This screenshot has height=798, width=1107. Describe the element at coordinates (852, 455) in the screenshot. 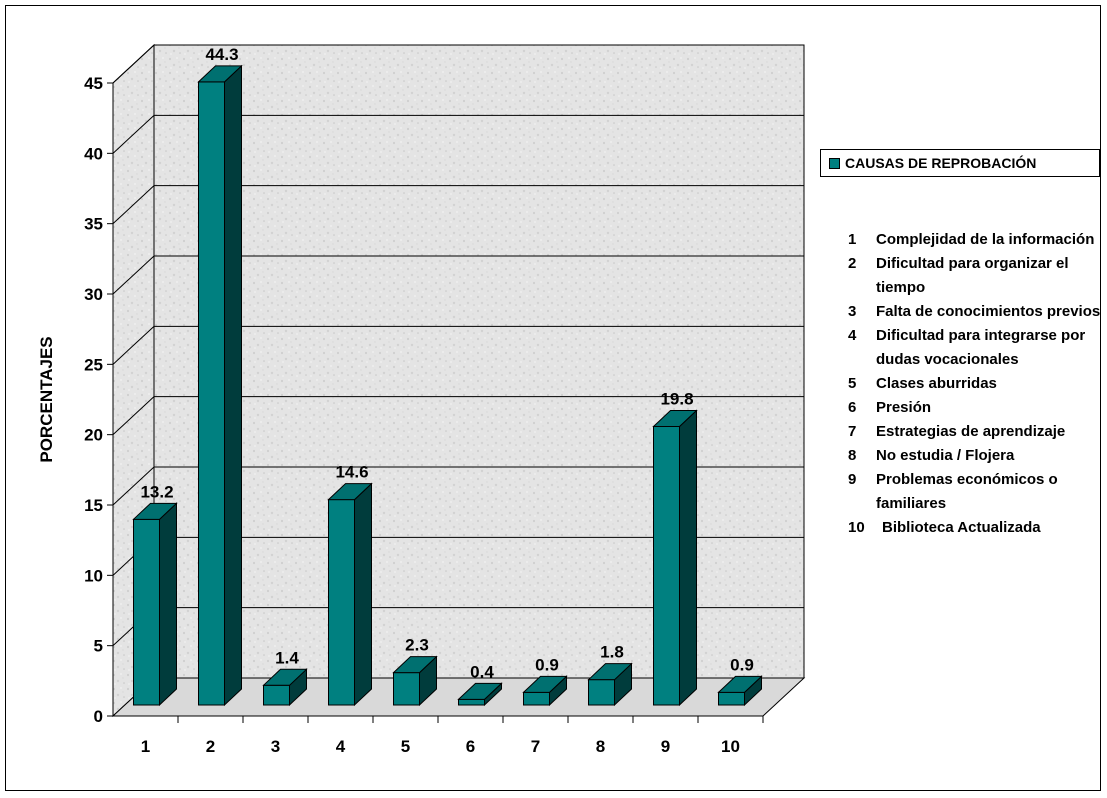

I see `note-number: 8` at that location.